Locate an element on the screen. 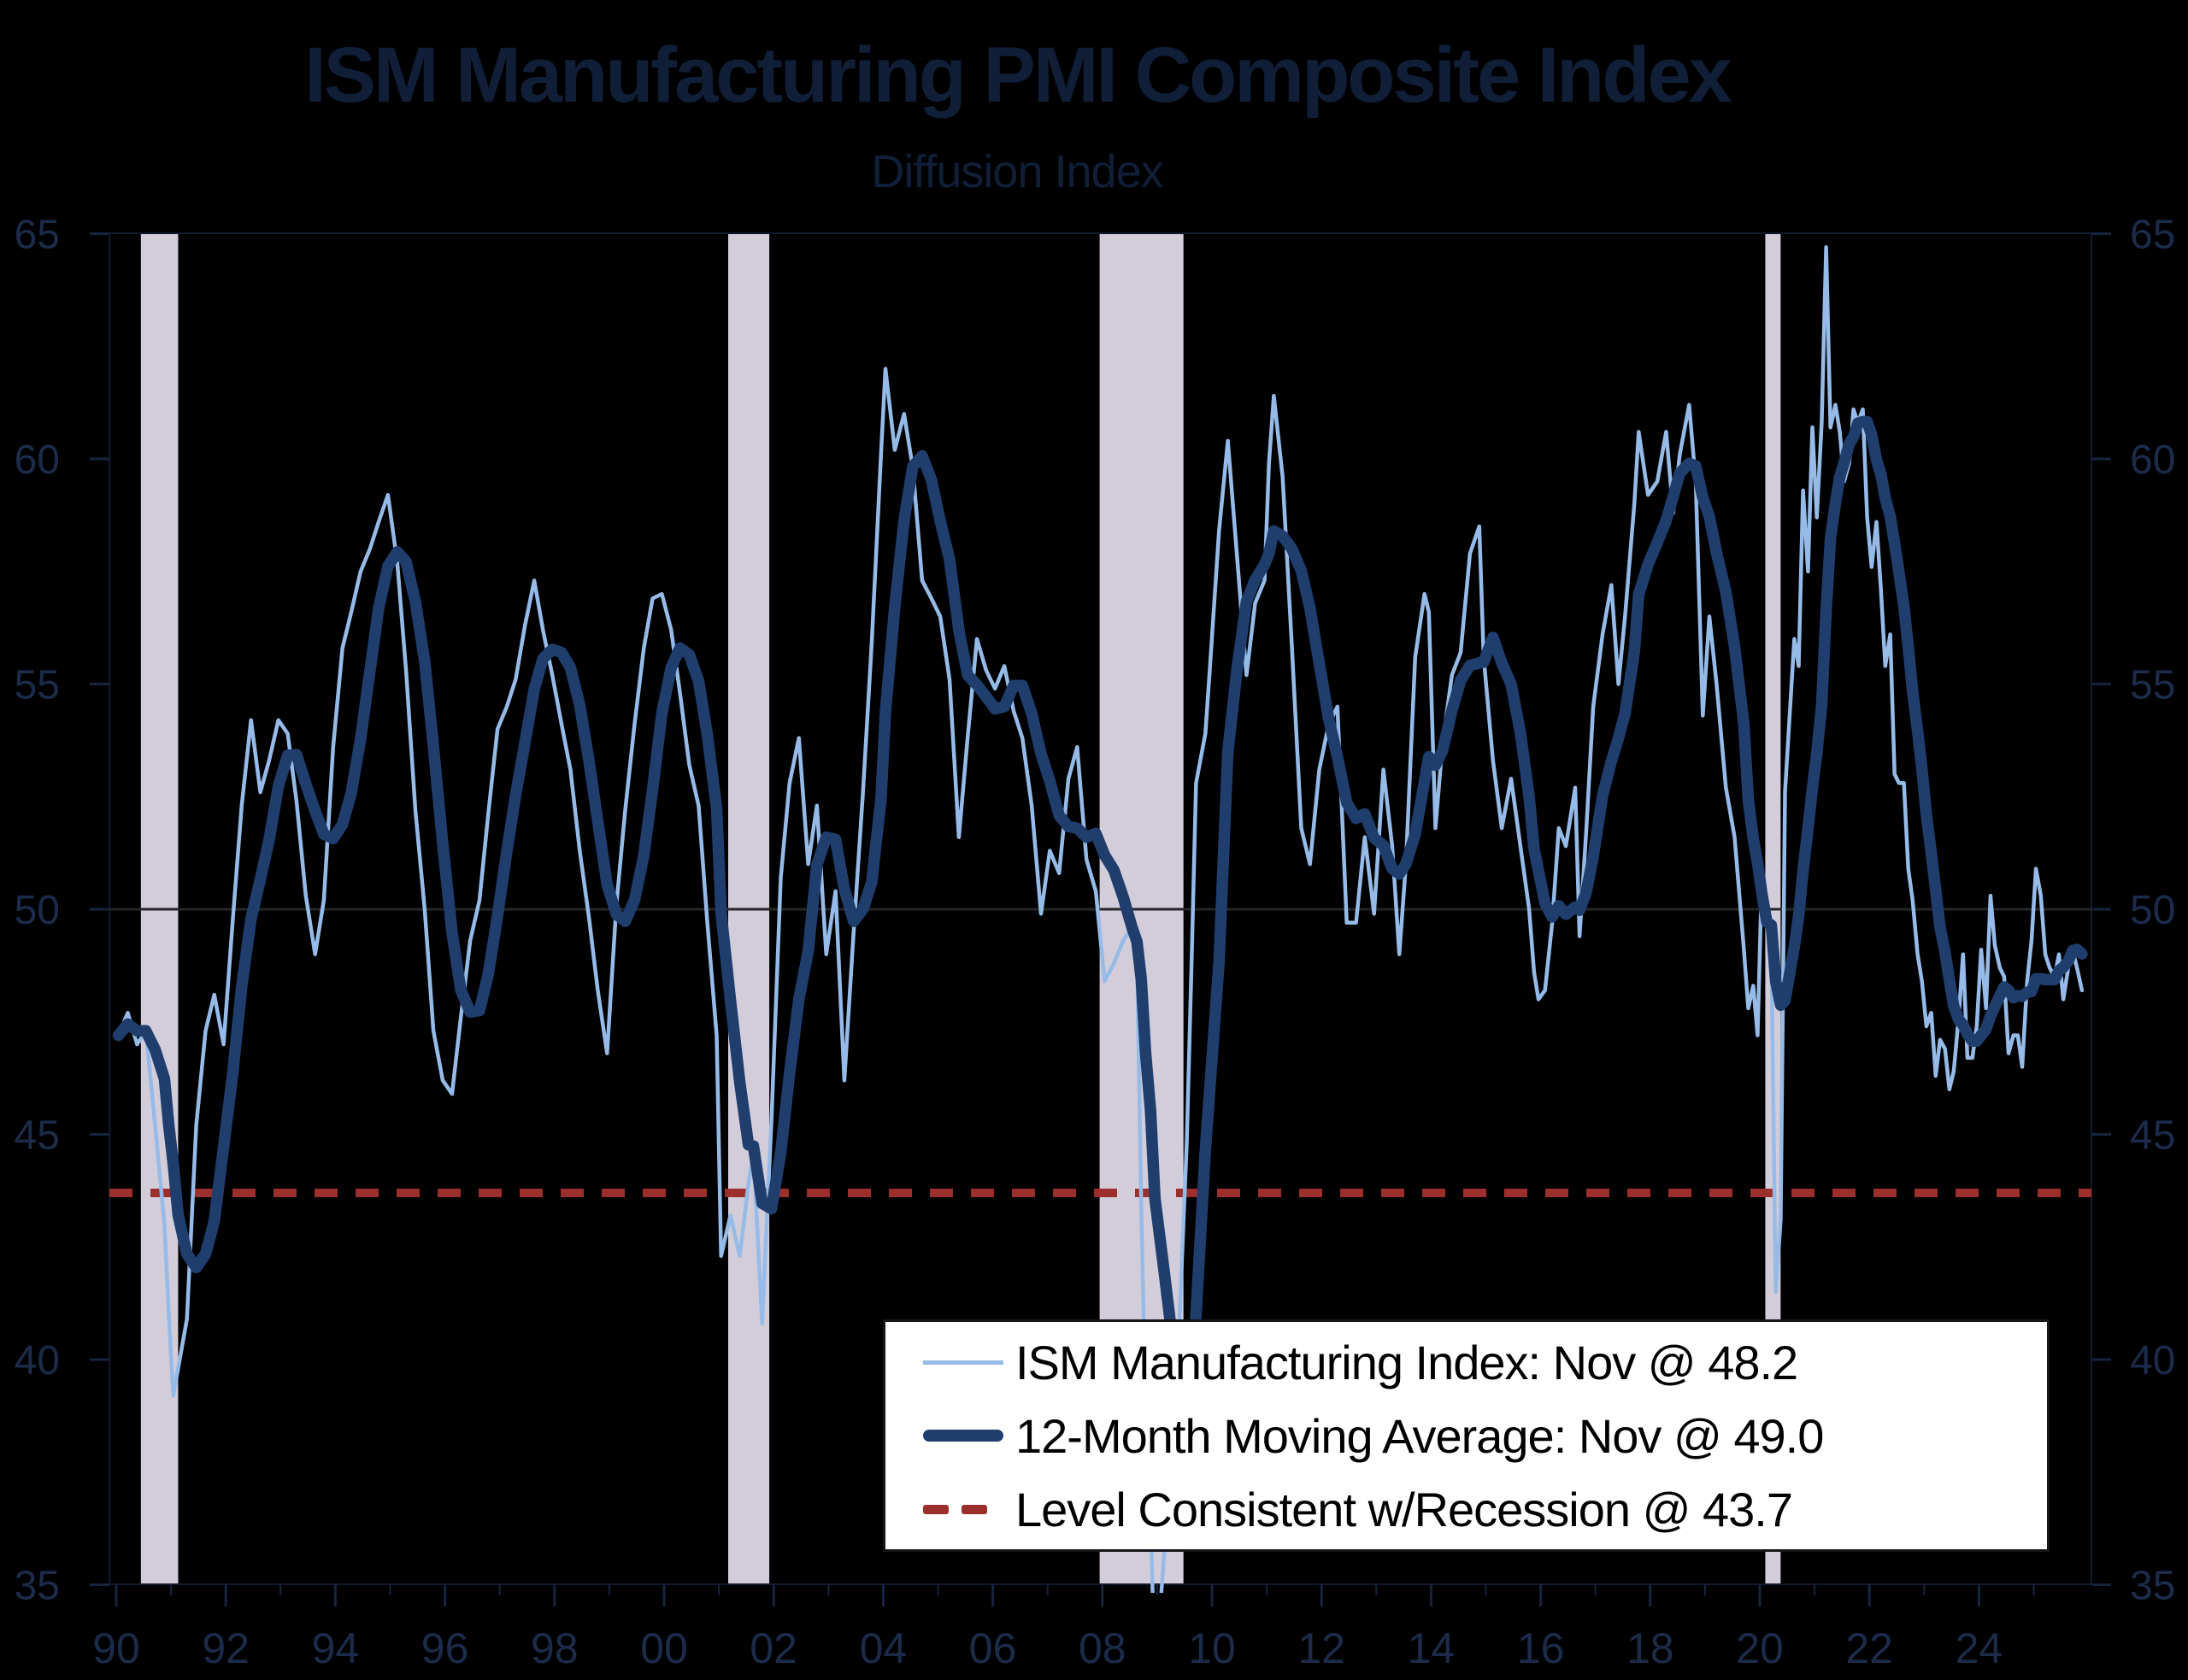  y-axis-tick-label-right: 45 is located at coordinates (2152, 1136).